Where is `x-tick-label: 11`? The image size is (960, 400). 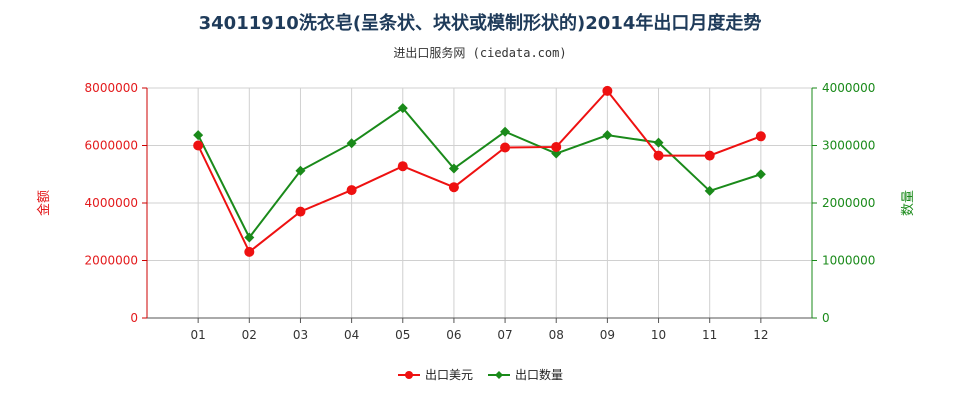 x-tick-label: 11 is located at coordinates (709, 335).